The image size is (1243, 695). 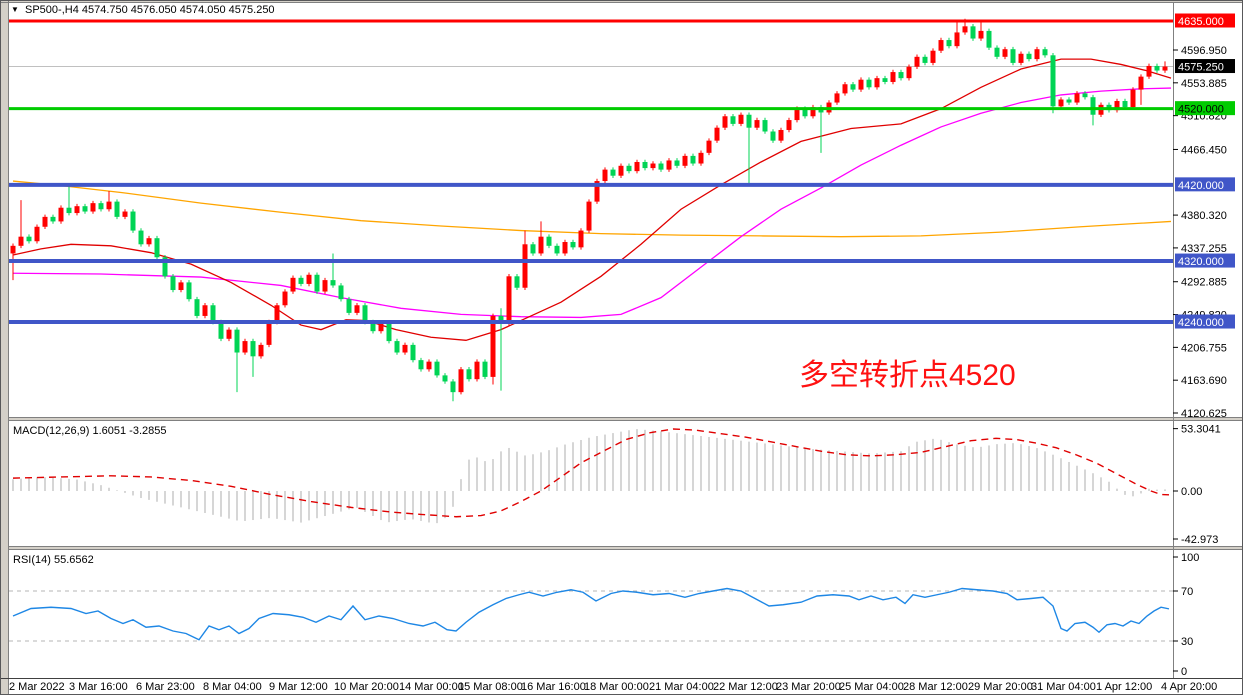 What do you see at coordinates (1204, 381) in the screenshot?
I see `price-tick-label: 4163.690` at bounding box center [1204, 381].